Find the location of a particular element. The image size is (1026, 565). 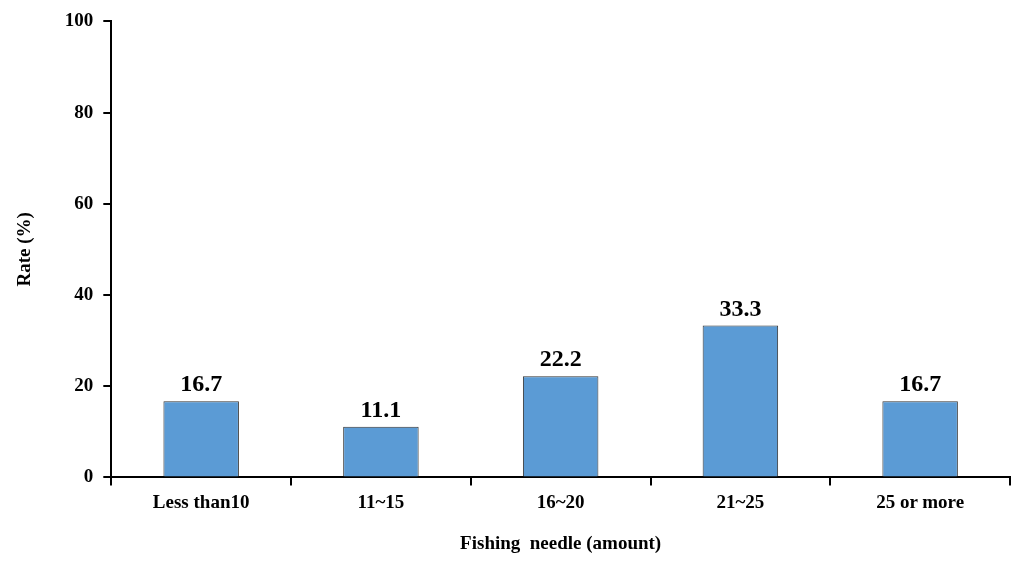

data-label: 11.1 is located at coordinates (381, 408).